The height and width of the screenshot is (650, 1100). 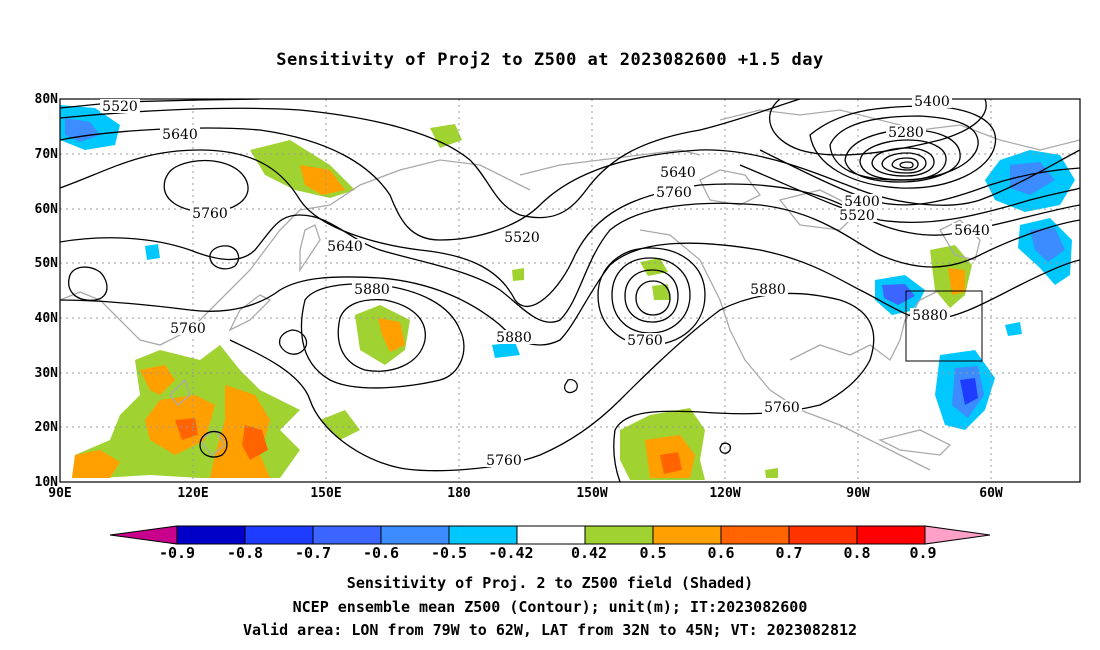 What do you see at coordinates (143, 535) in the screenshot?
I see `colorbar-min-triangle` at bounding box center [143, 535].